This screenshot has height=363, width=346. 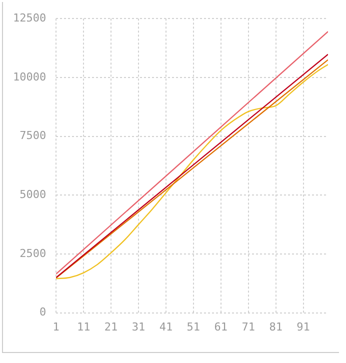 I want to click on x-tick-label: 41, so click(x=166, y=327).